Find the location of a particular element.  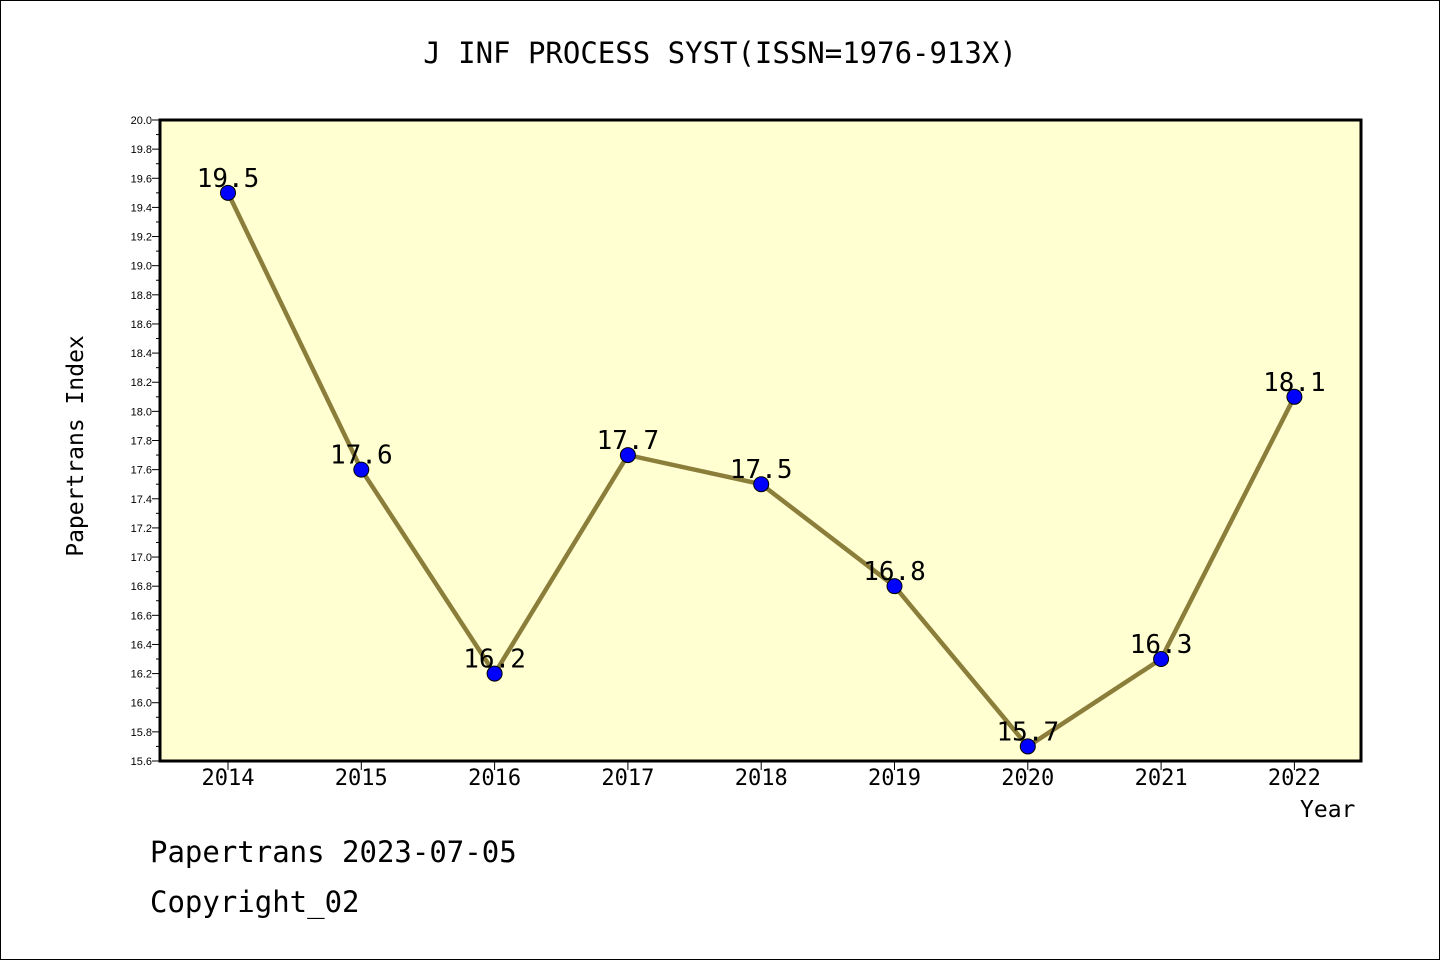

y-tick-label: 20.0 is located at coordinates (141, 121).